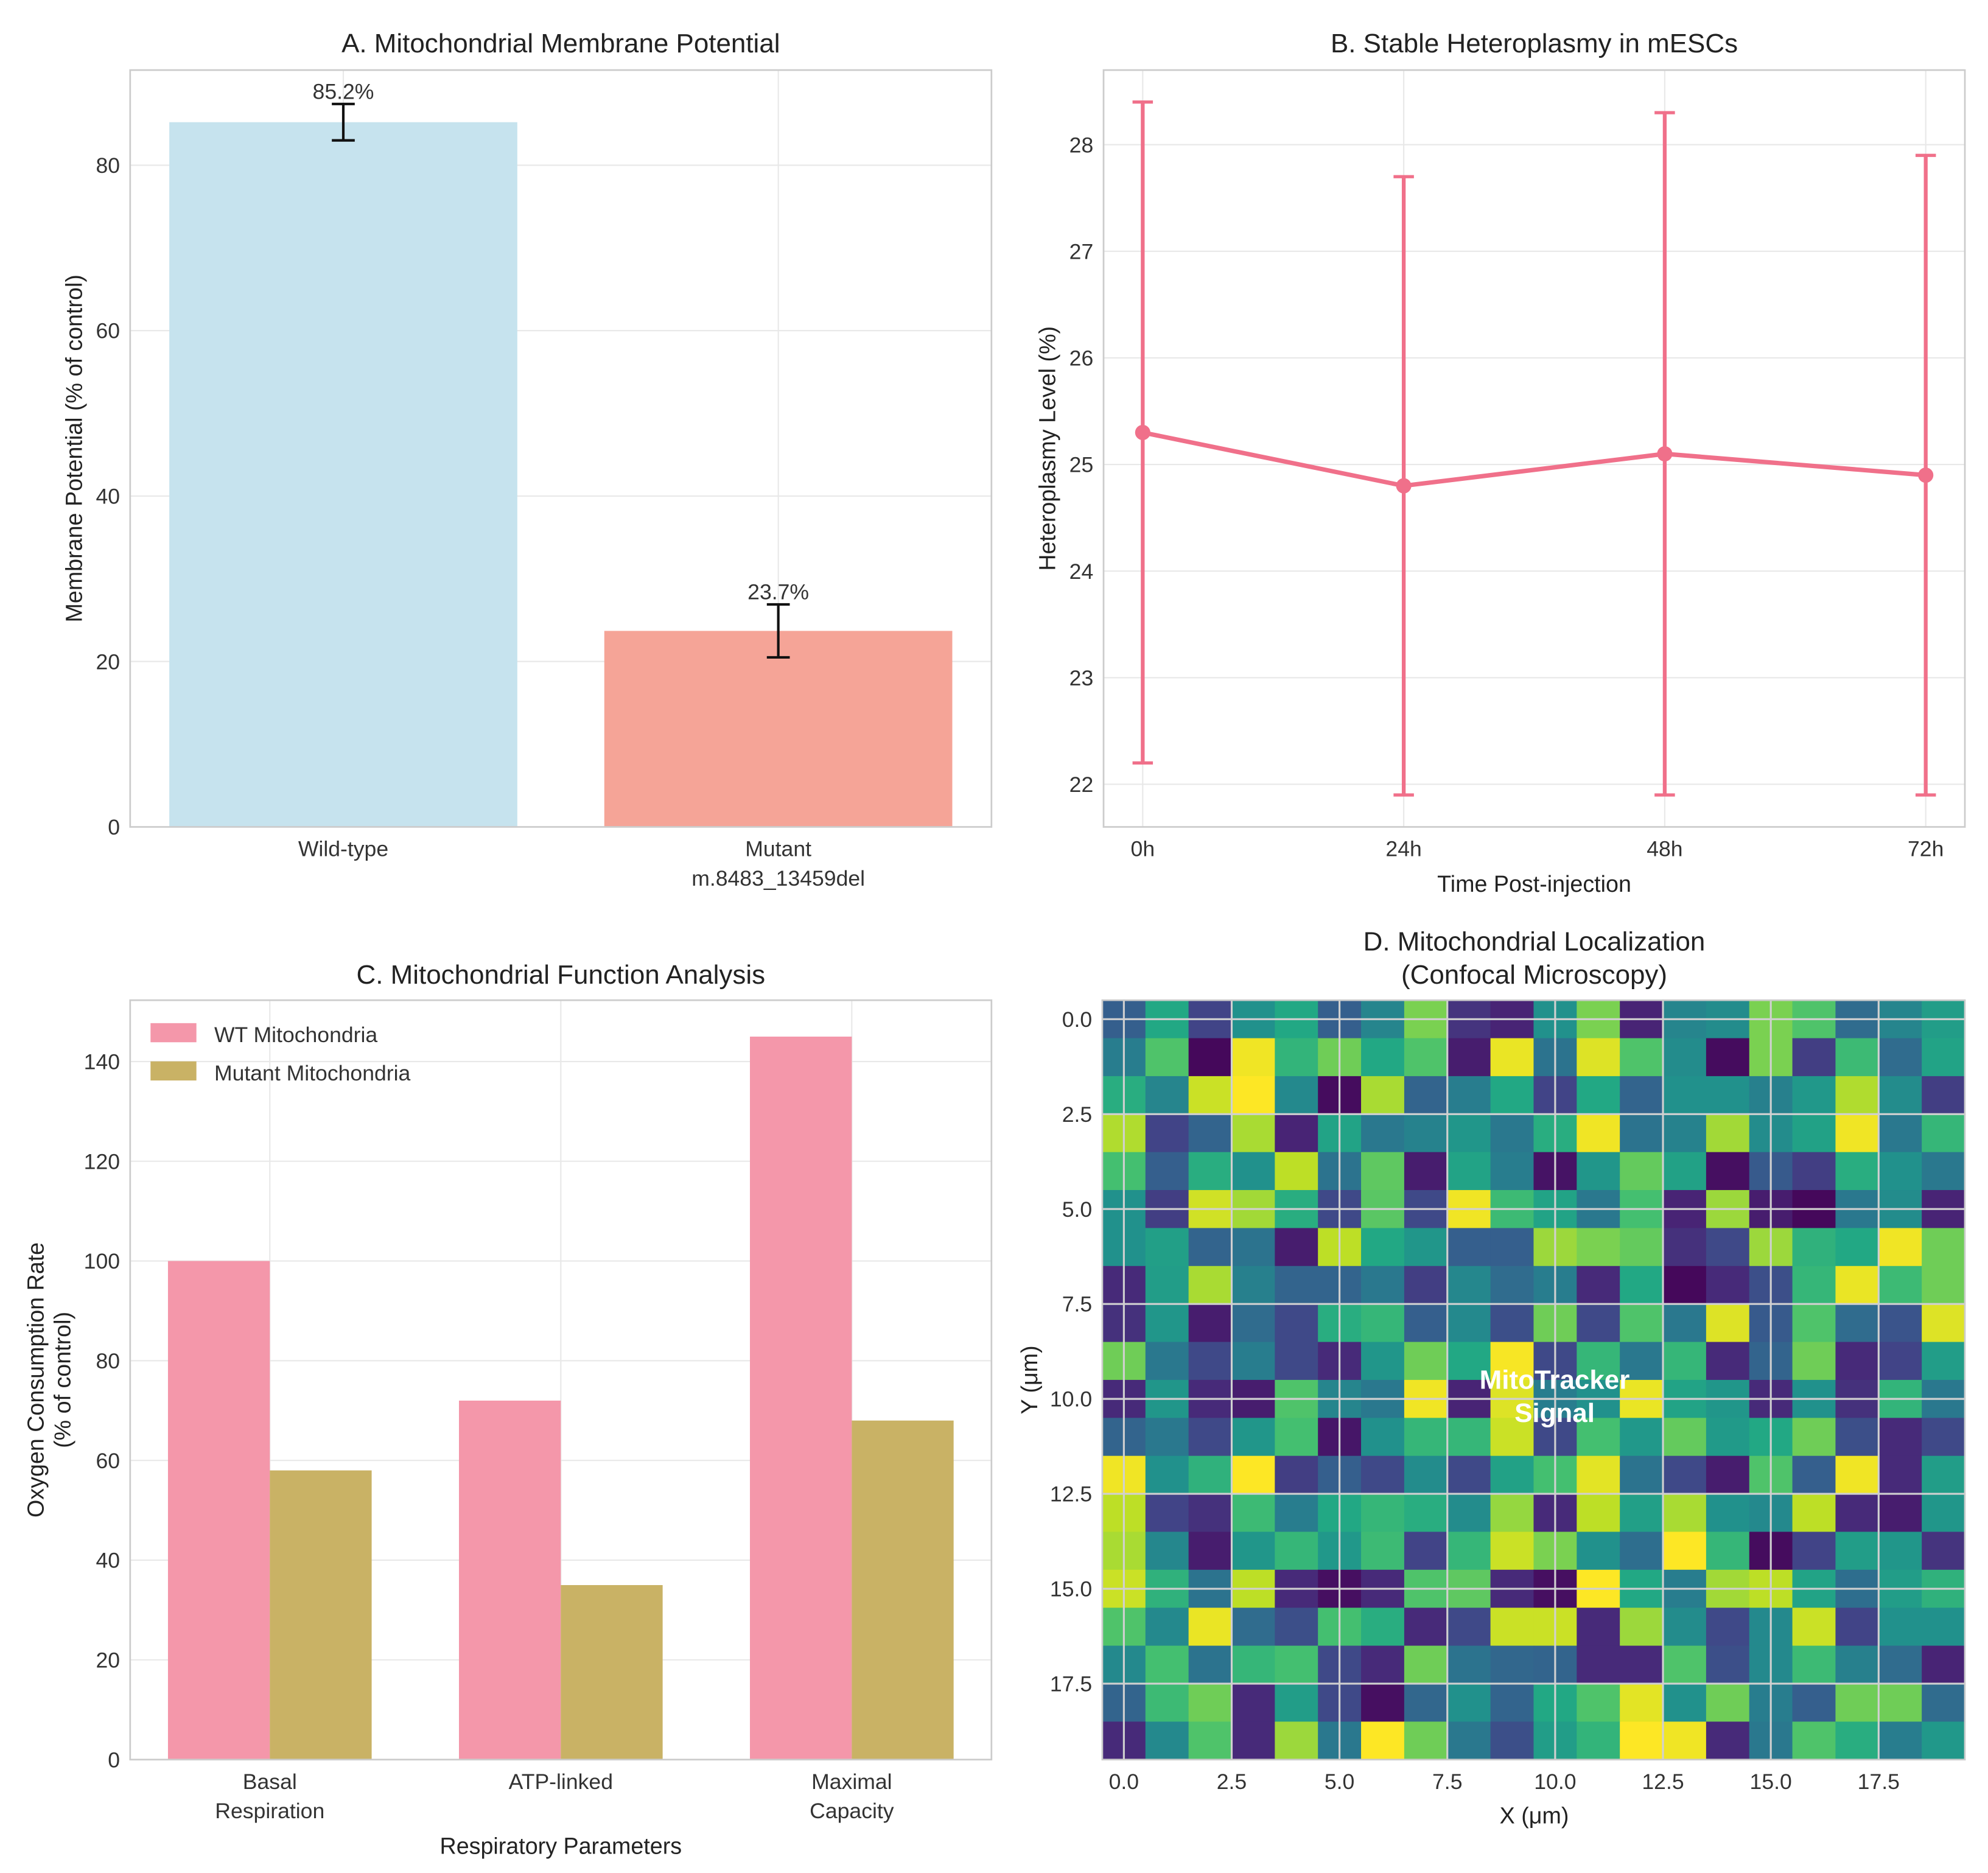 The image size is (1988, 1873). What do you see at coordinates (114, 827) in the screenshot?
I see `y-tick-label: 0` at bounding box center [114, 827].